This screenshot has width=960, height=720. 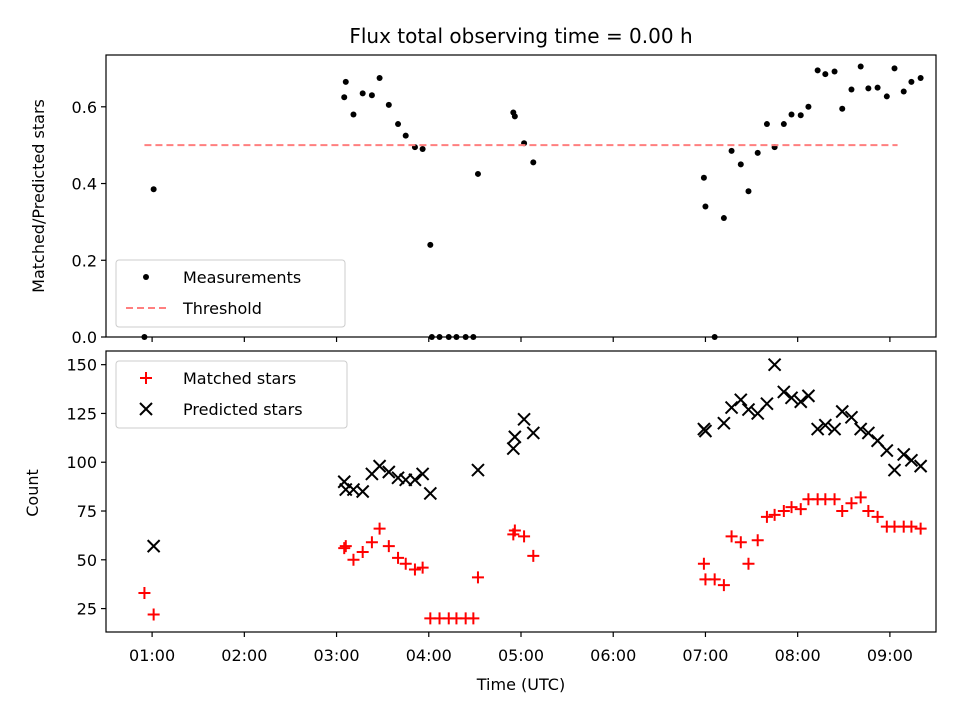 I want to click on bottom-y-tick-label: 75, so click(x=87, y=511).